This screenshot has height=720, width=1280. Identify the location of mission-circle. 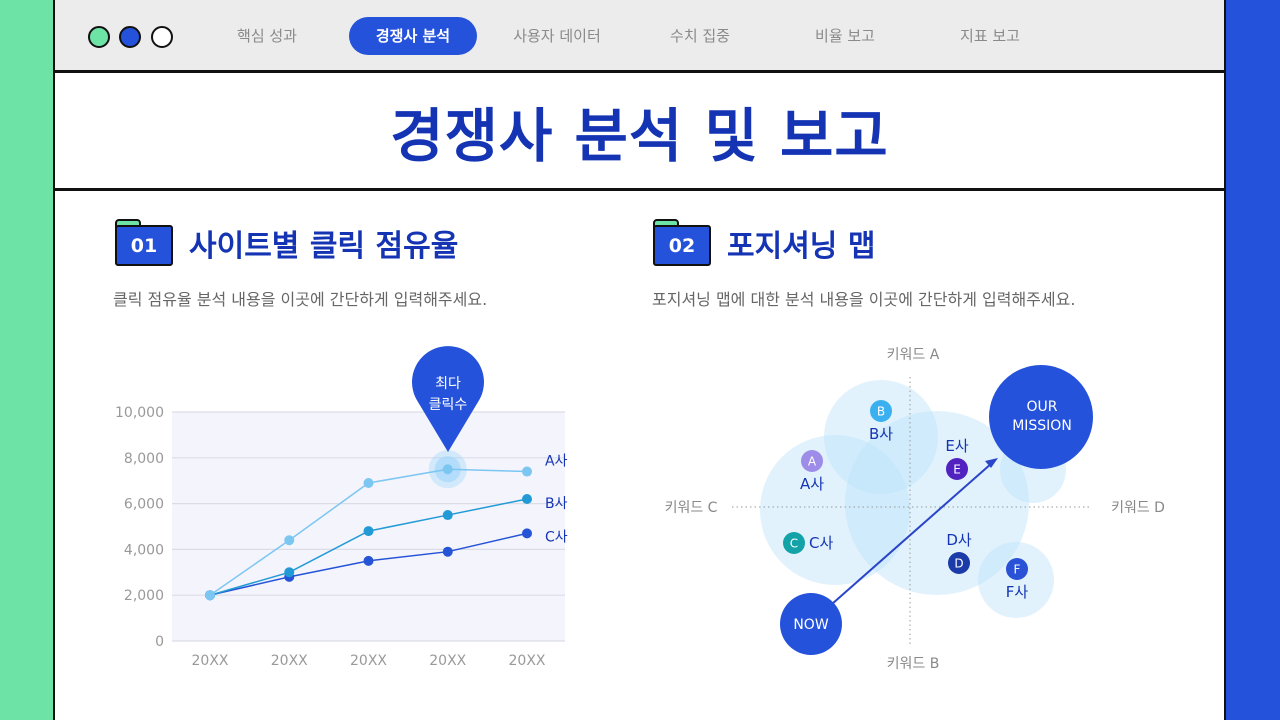
(1041, 417).